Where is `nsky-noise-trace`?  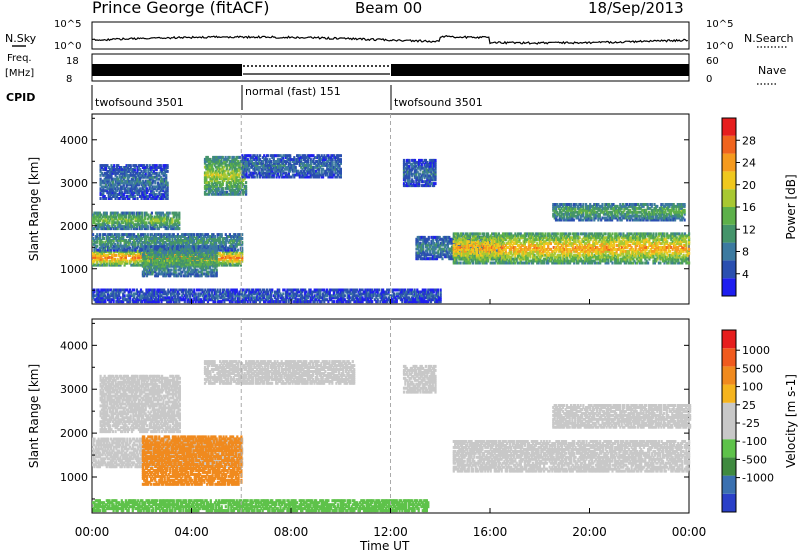 nsky-noise-trace is located at coordinates (390, 40).